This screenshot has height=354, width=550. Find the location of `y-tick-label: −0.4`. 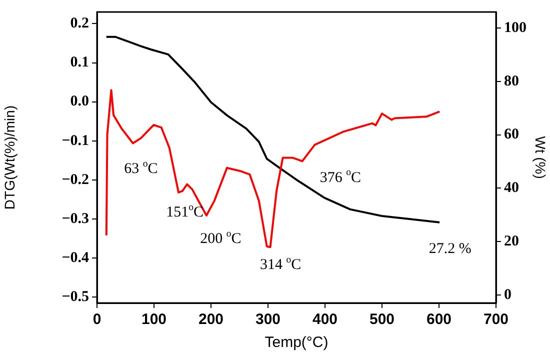

y-tick-label: −0.4 is located at coordinates (76, 258).